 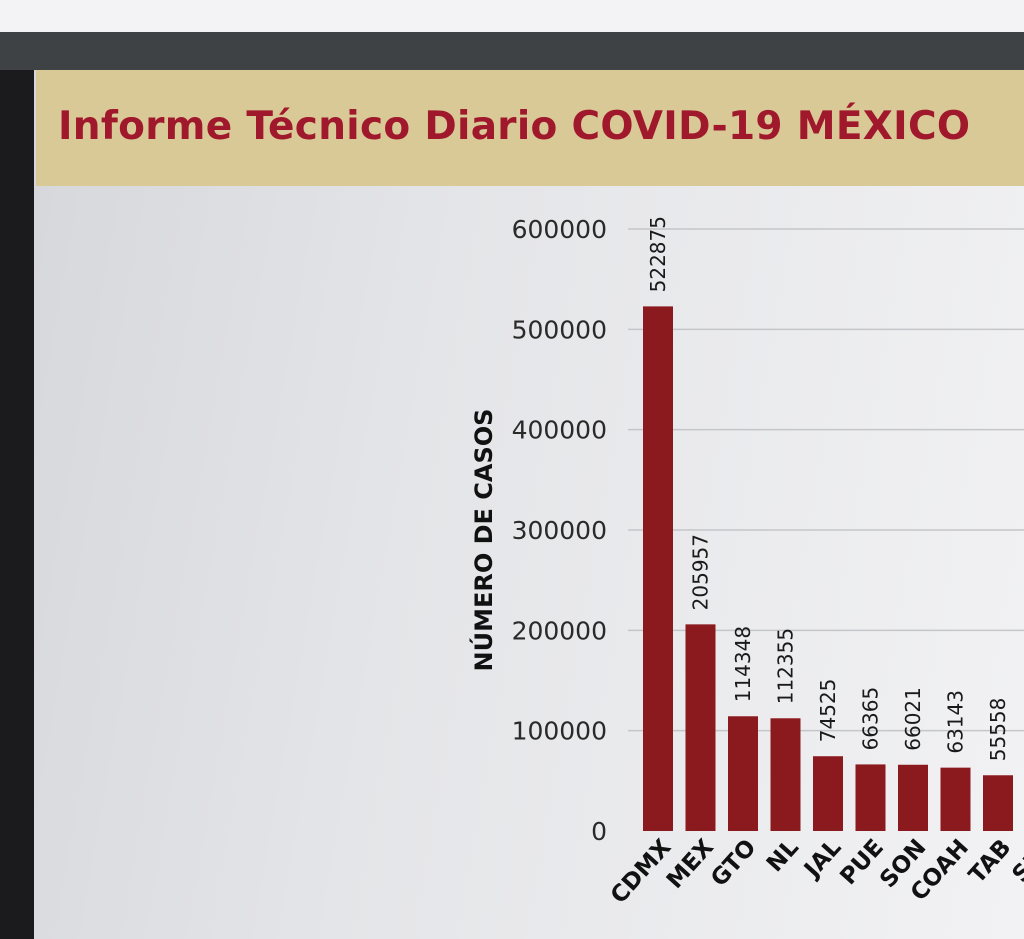 I want to click on top-bar, so click(x=512, y=51).